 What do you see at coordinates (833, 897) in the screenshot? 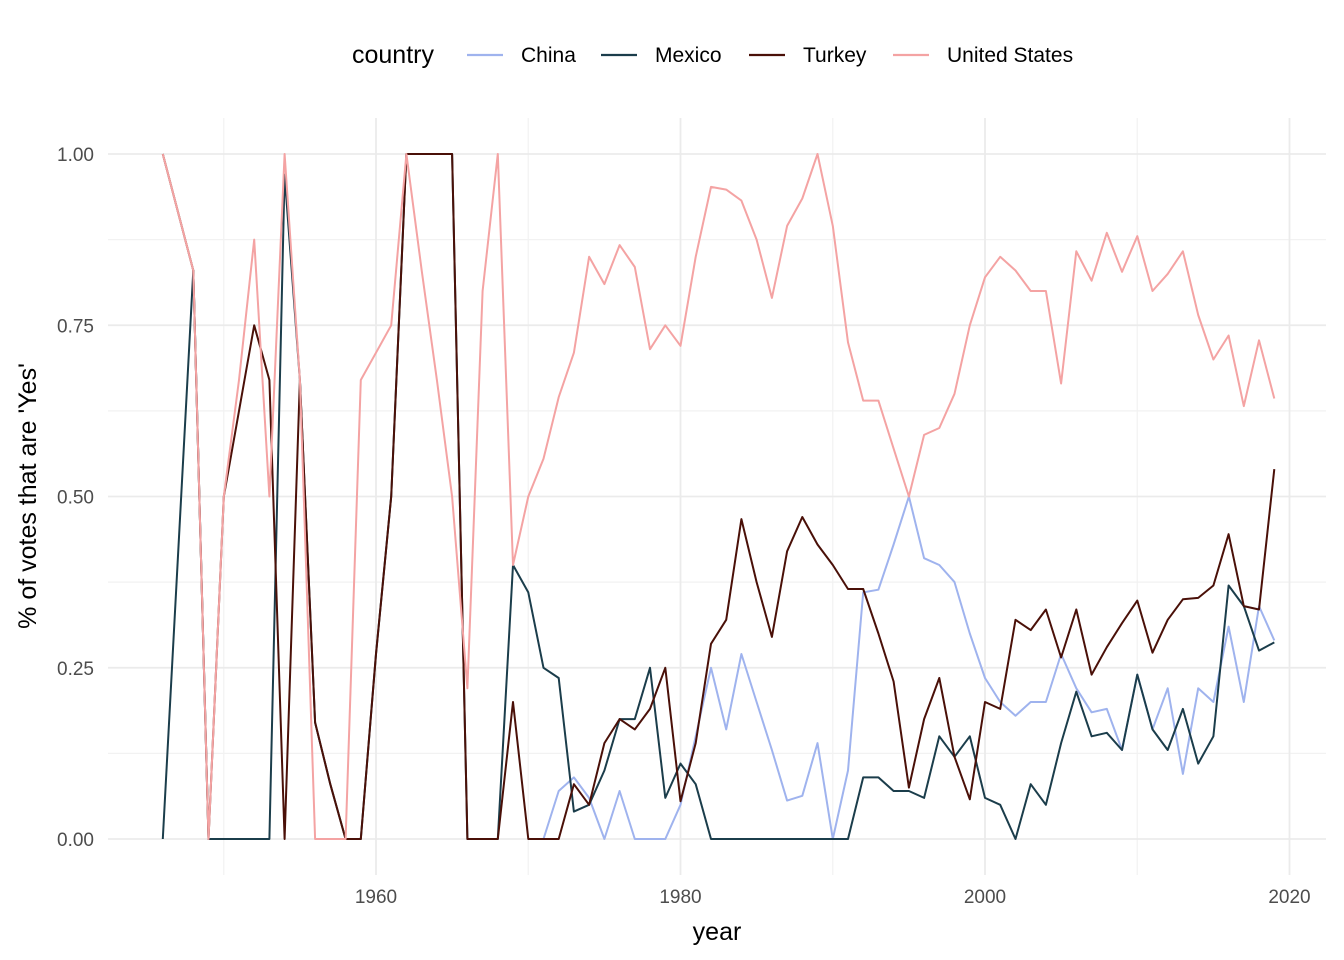
I see `x-axis-tick-labels: 1960 1980 2000 2020` at bounding box center [833, 897].